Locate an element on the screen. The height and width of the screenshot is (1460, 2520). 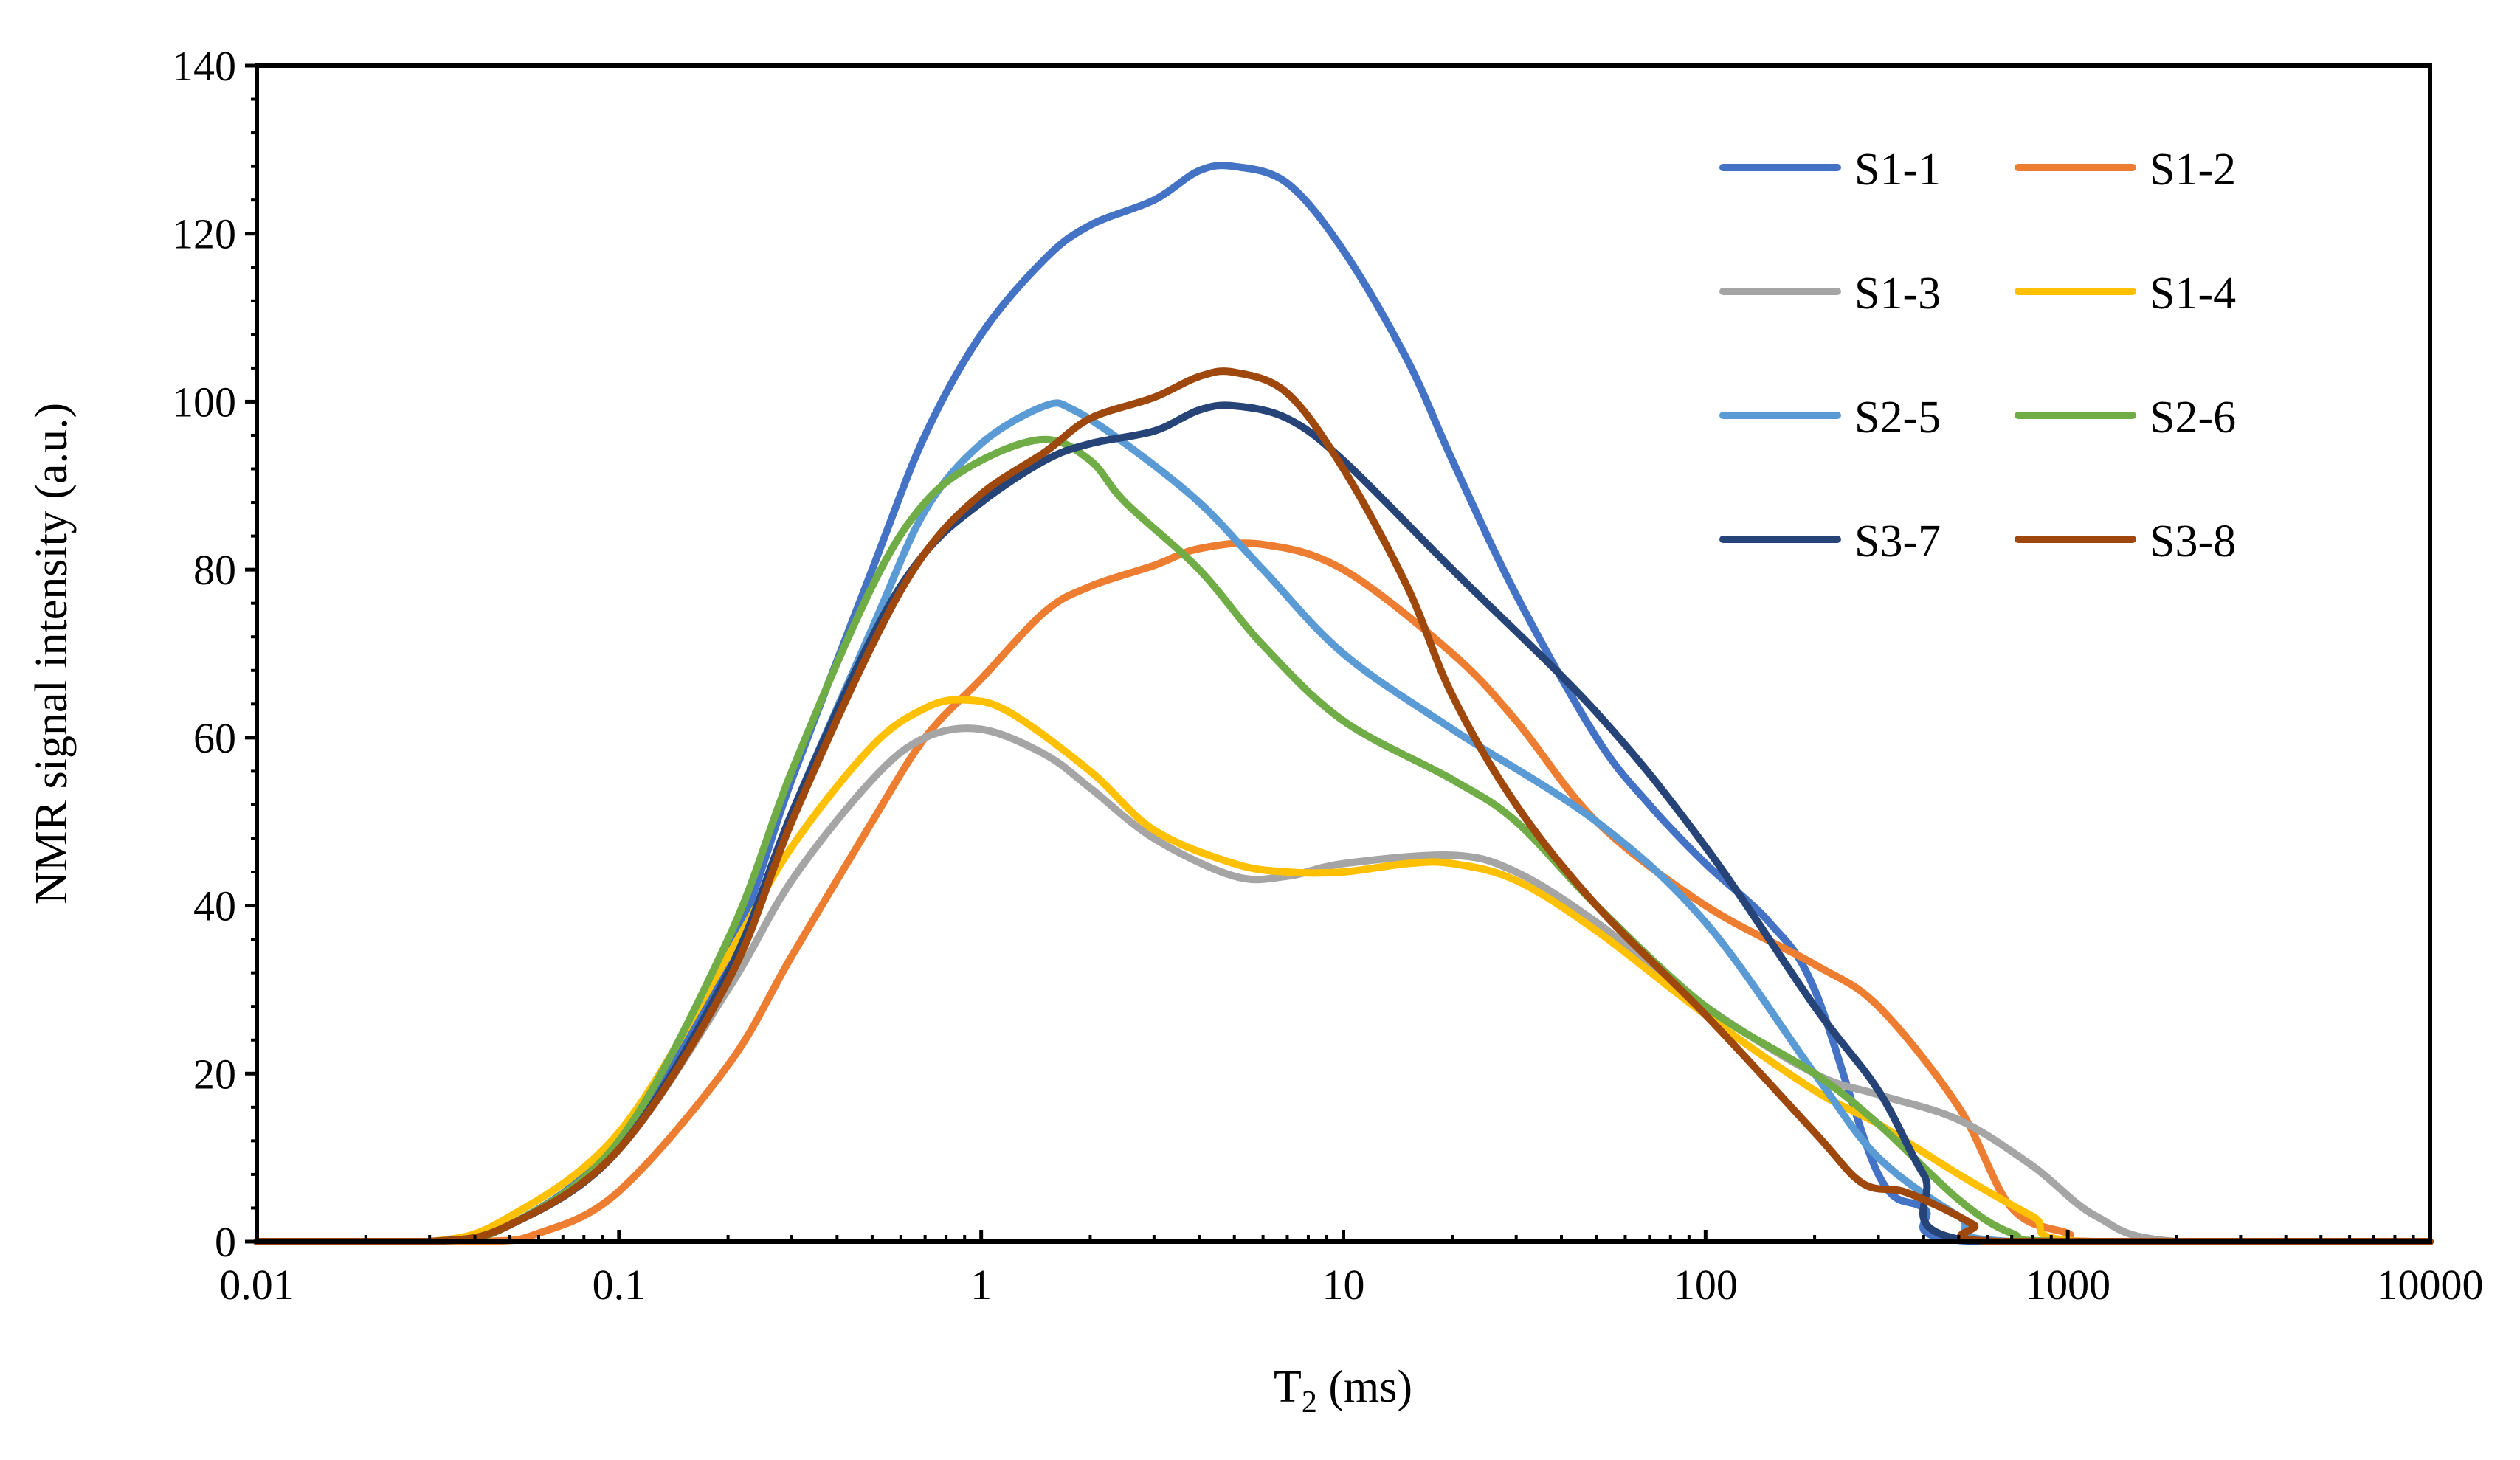
legend-label: S2-5 is located at coordinates (1898, 417).